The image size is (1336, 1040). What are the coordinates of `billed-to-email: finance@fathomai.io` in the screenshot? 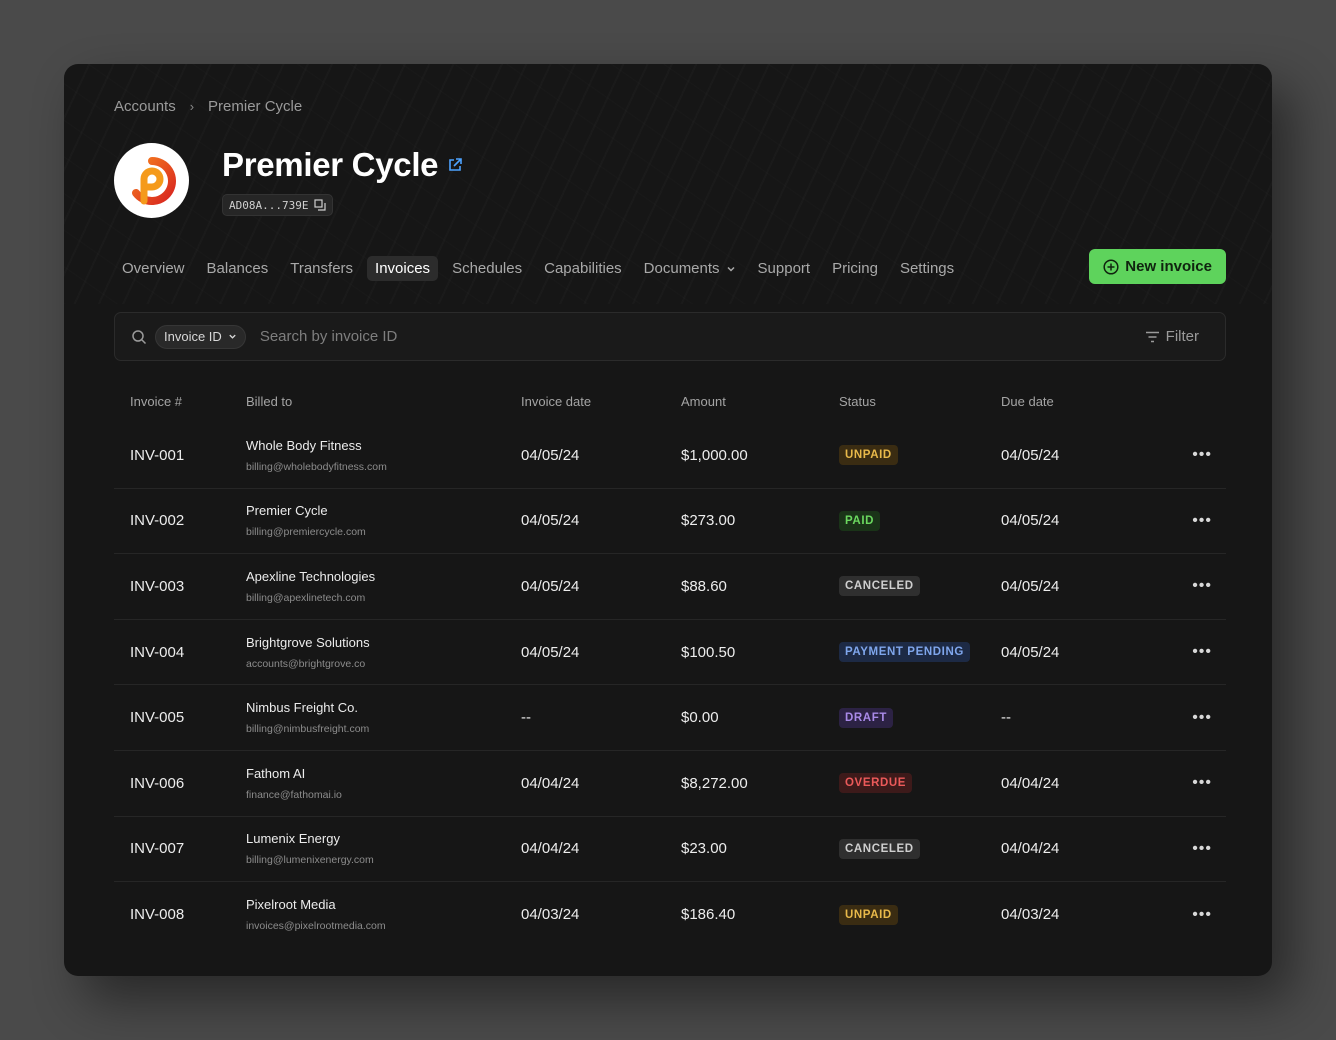 It's located at (294, 794).